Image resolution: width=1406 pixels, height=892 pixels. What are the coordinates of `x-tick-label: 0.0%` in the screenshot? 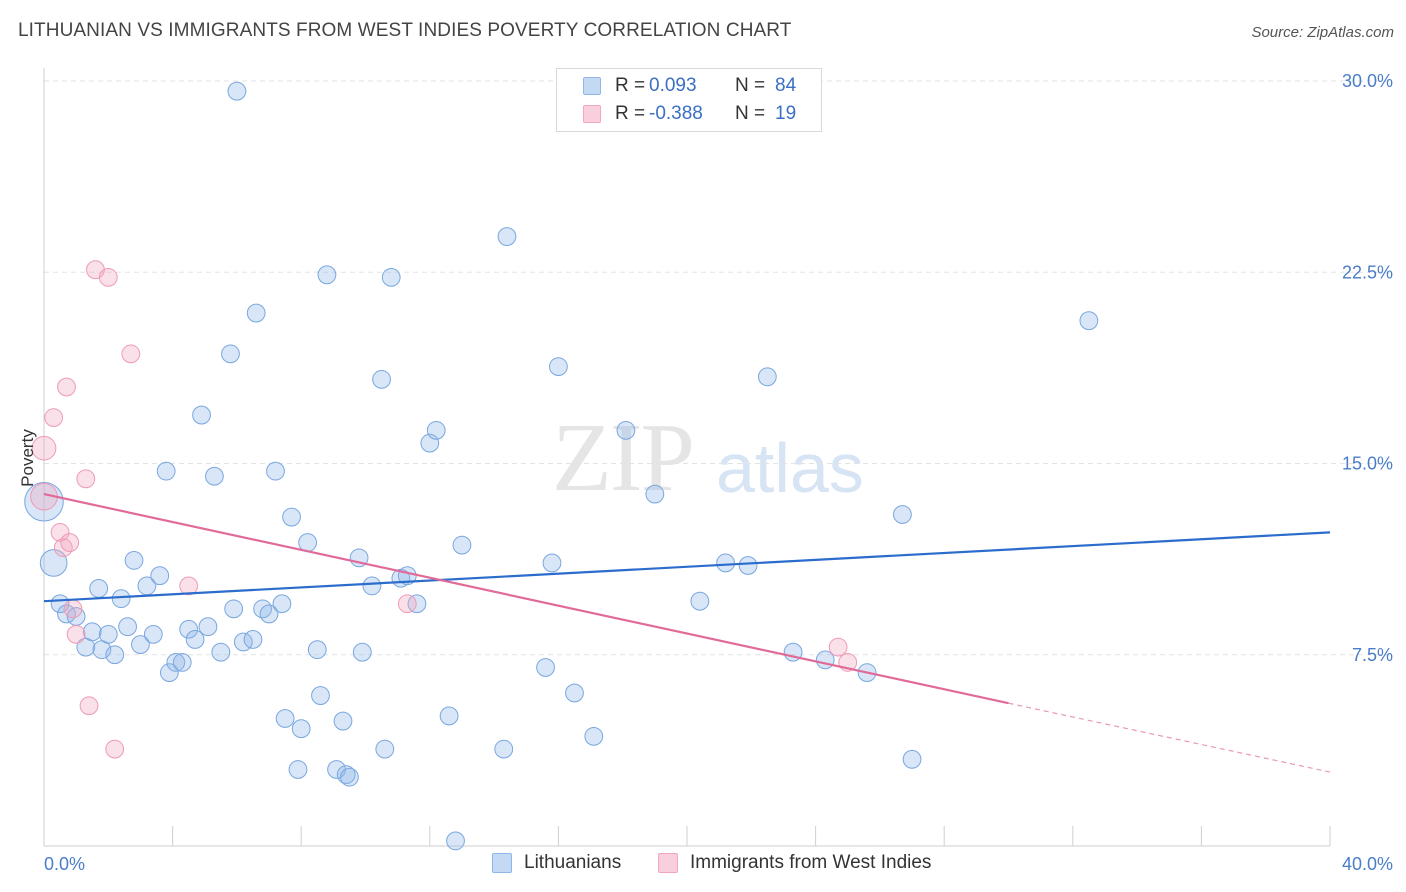 It's located at (64, 864).